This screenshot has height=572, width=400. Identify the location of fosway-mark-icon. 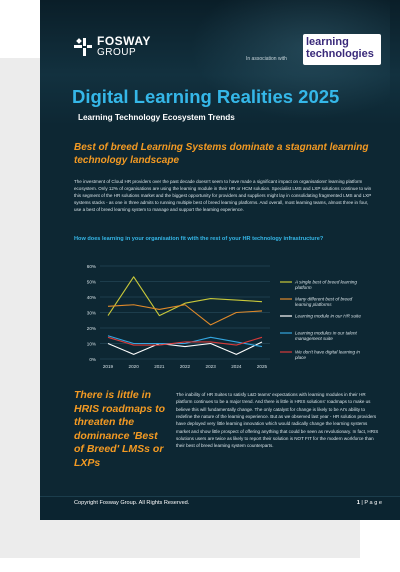
(83, 47).